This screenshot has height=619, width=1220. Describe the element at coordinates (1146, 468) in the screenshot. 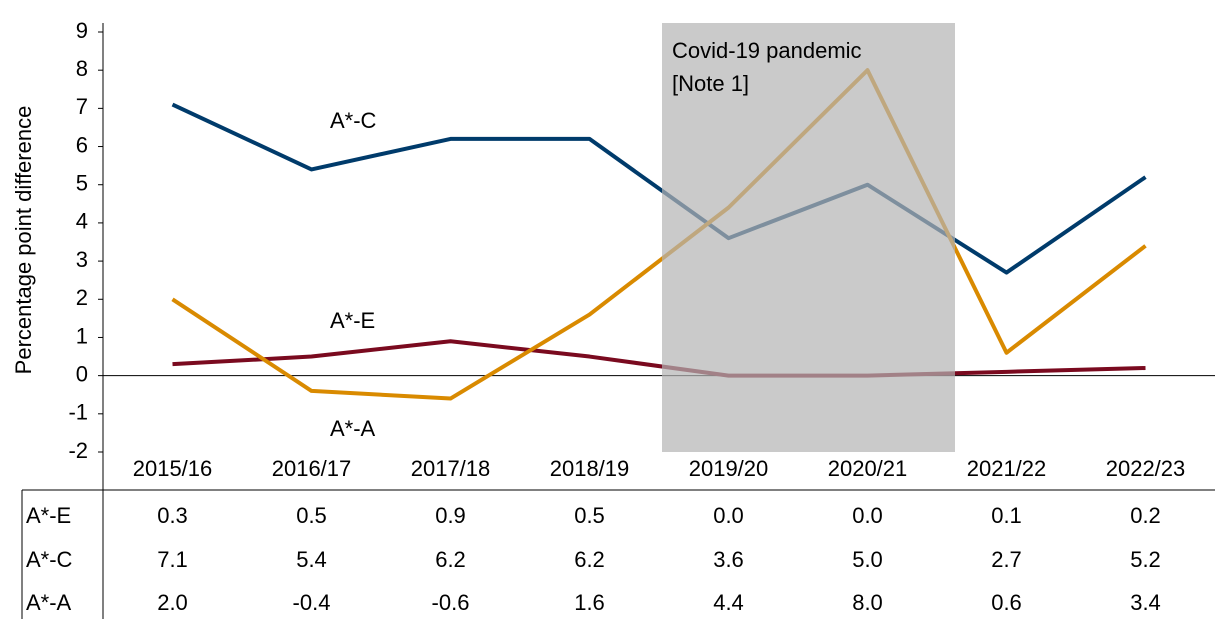

I see `x-tick-label: 2022/23` at that location.